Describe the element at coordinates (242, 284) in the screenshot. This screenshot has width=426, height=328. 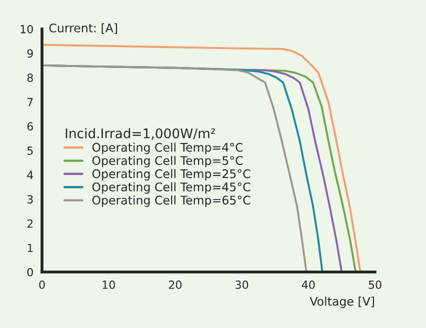
I see `x-tick-label: 30` at that location.